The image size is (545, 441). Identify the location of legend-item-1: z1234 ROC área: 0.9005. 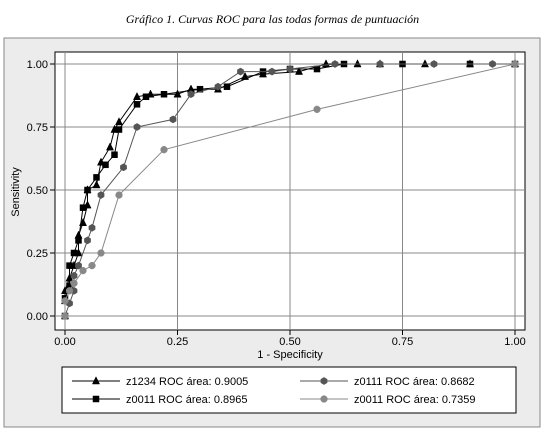
(160, 382).